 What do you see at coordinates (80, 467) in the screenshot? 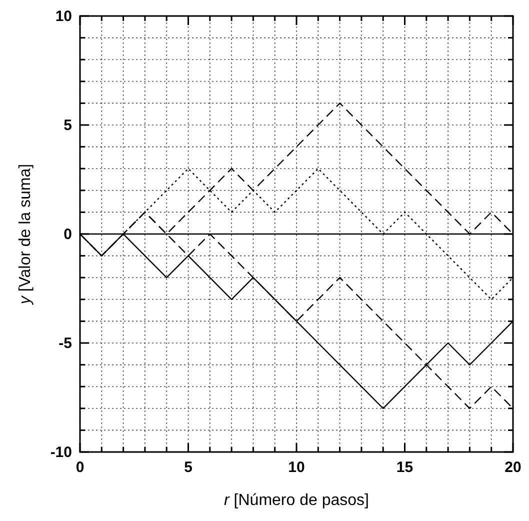
I see `x-tick-label: 0` at bounding box center [80, 467].